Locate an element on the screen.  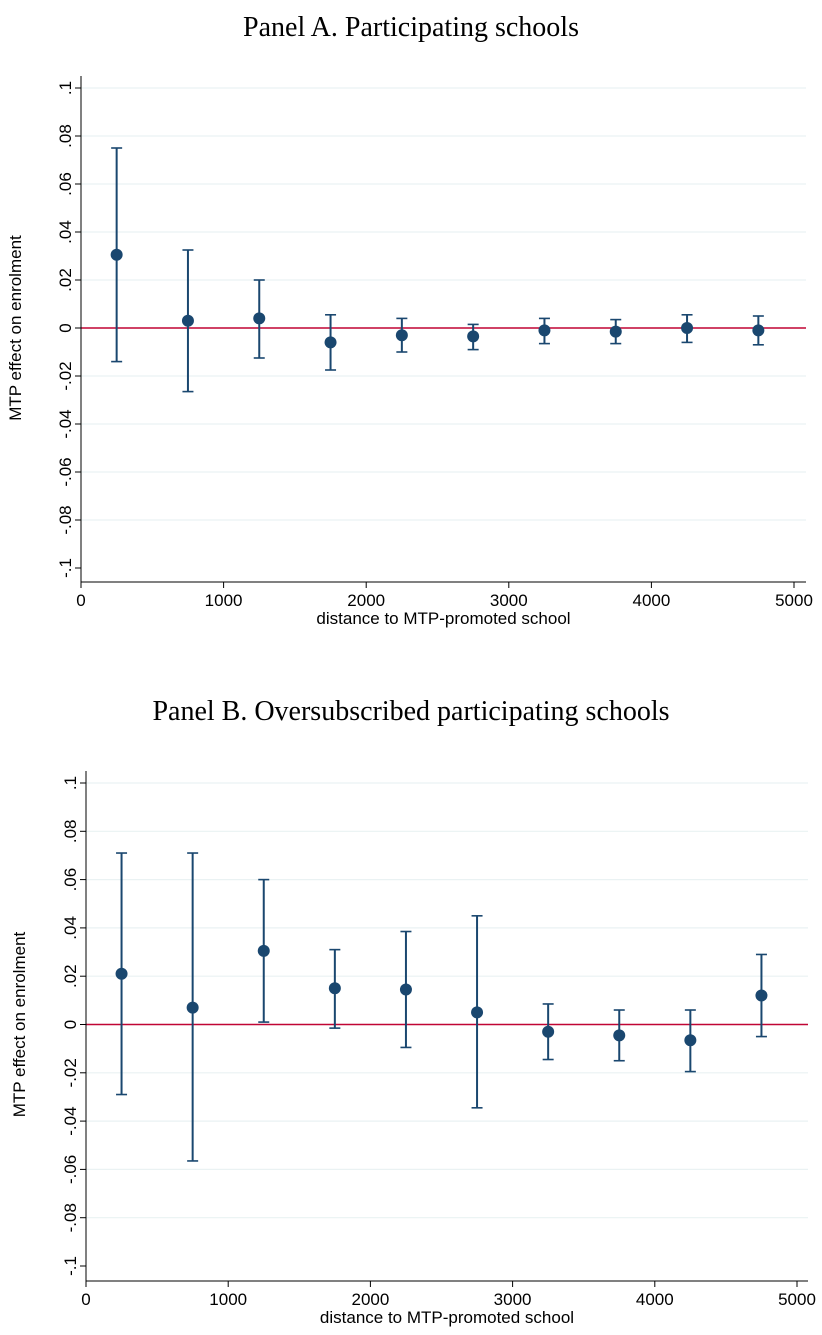
chart-title: Panel A. Participating schools is located at coordinates (411, 27).